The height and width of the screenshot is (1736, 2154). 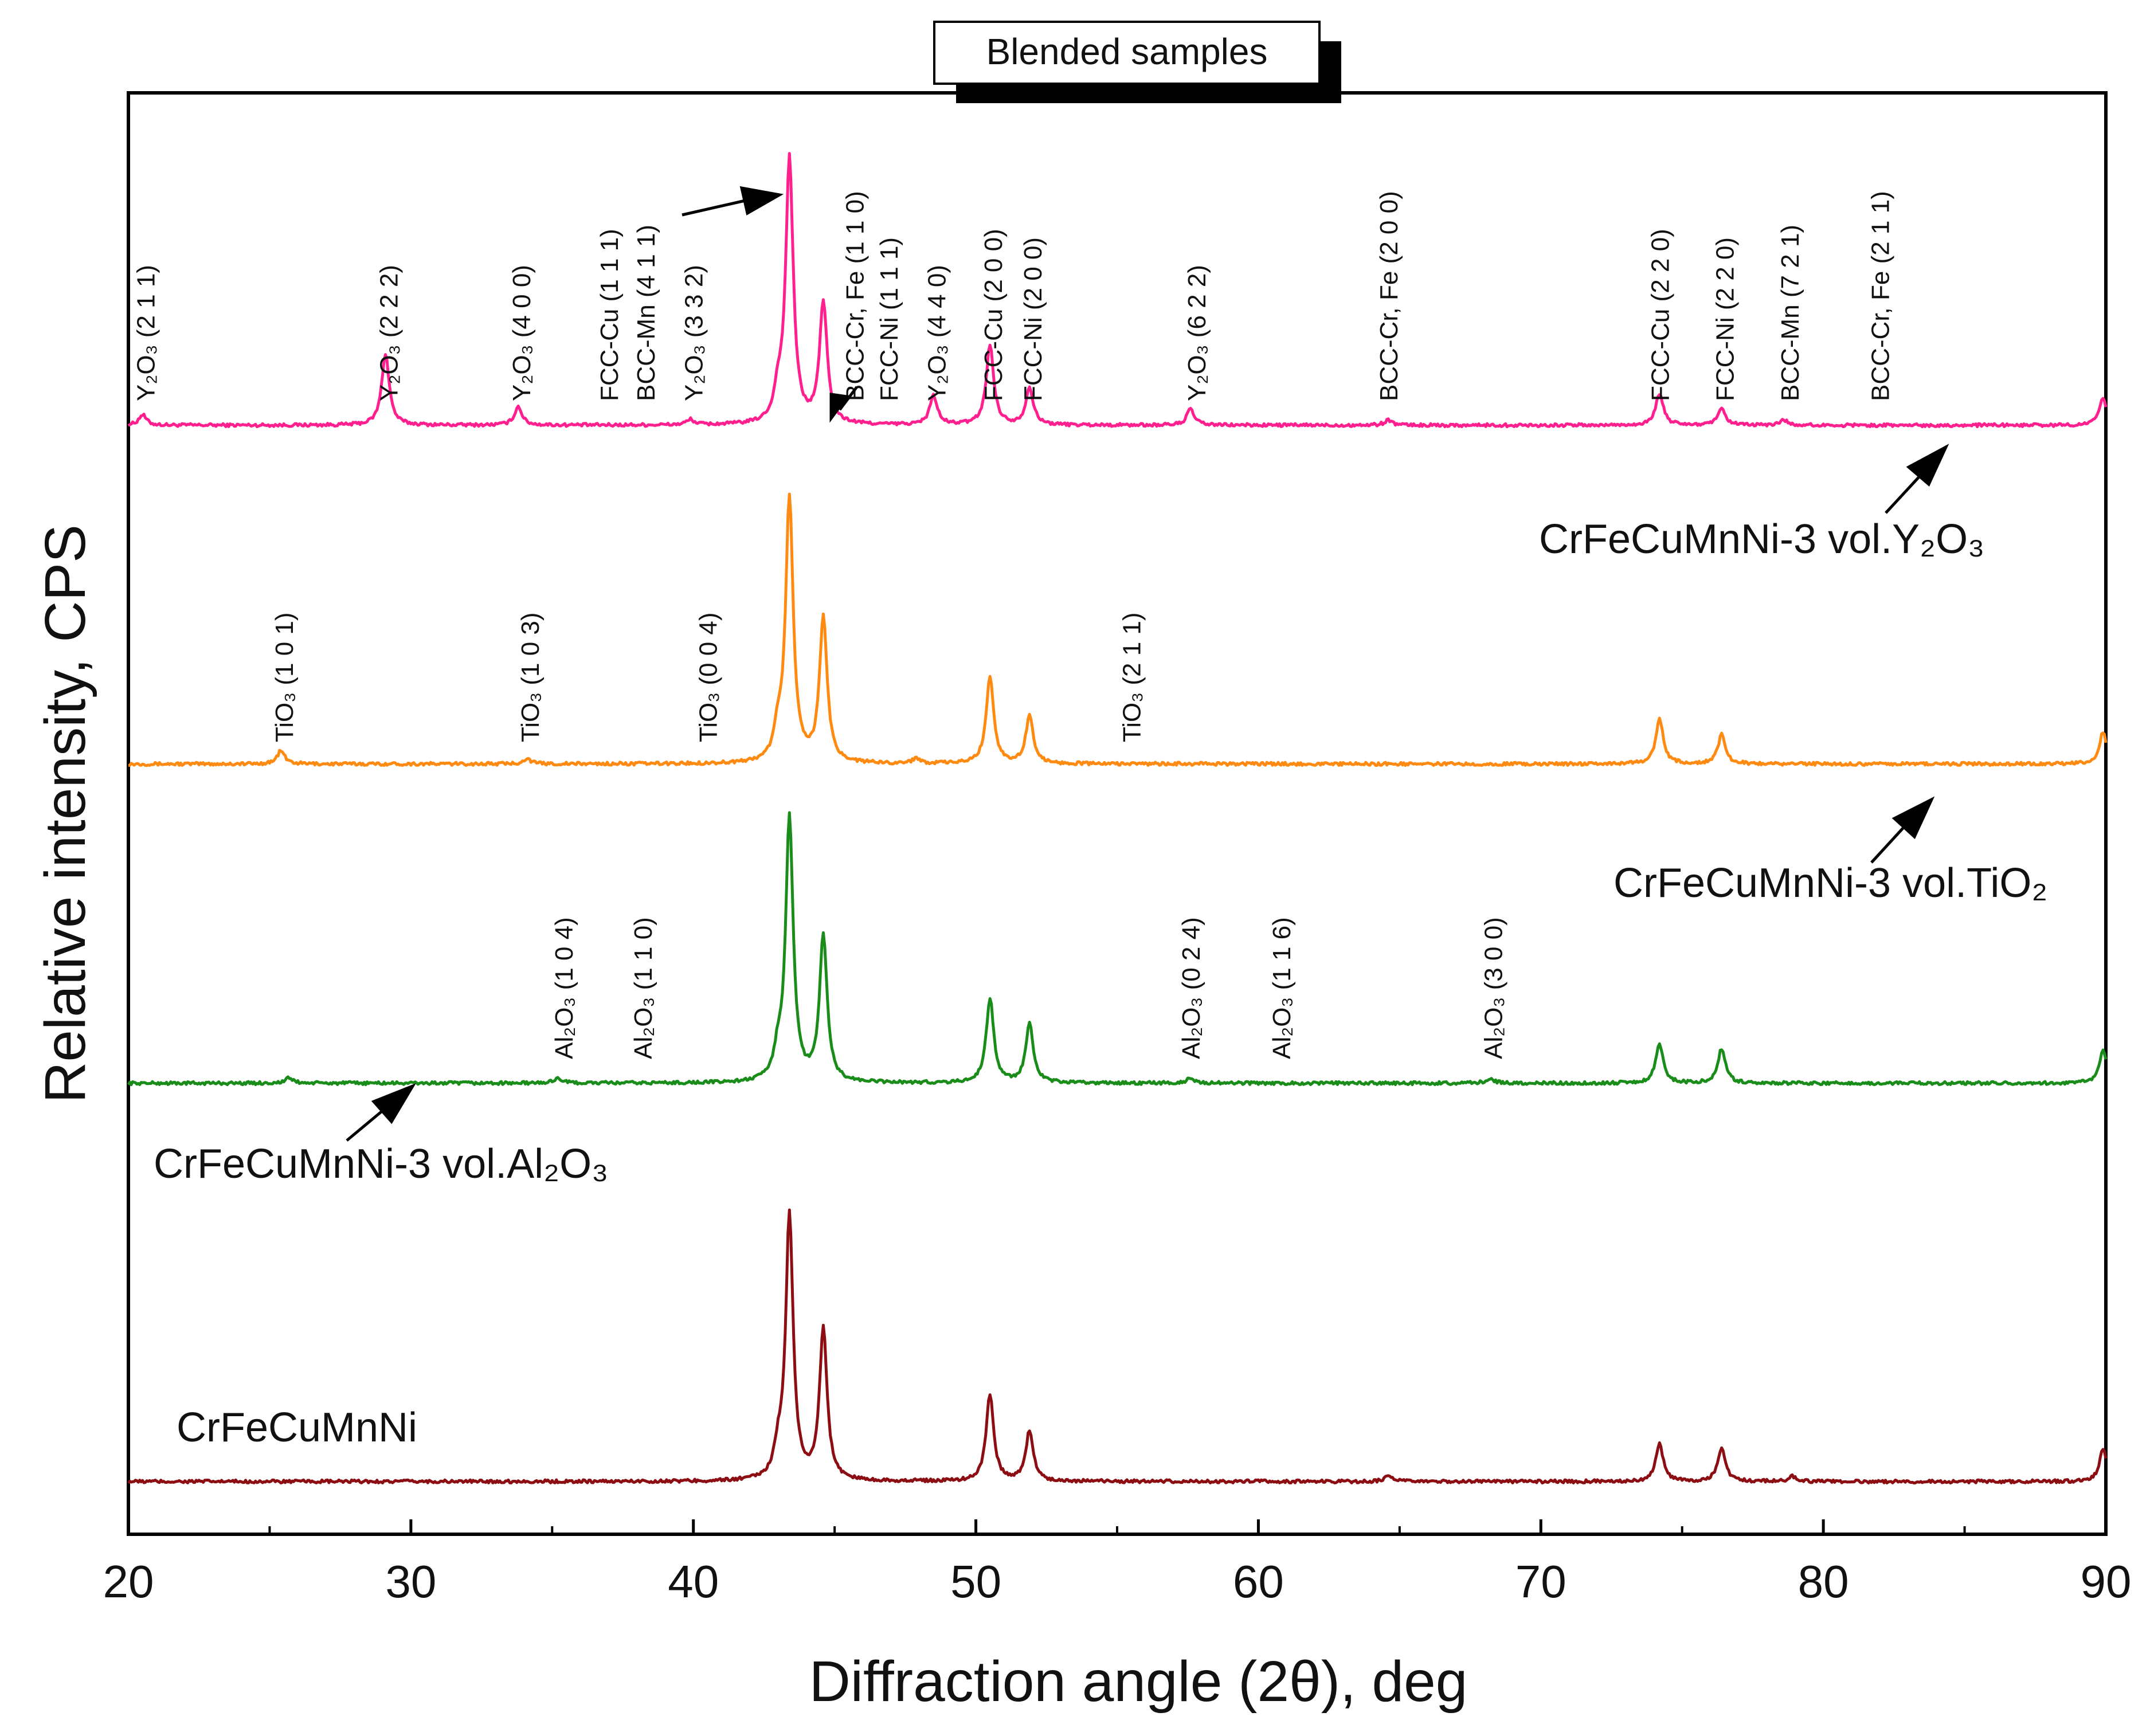 What do you see at coordinates (975, 1581) in the screenshot?
I see `x-tick-label: 50` at bounding box center [975, 1581].